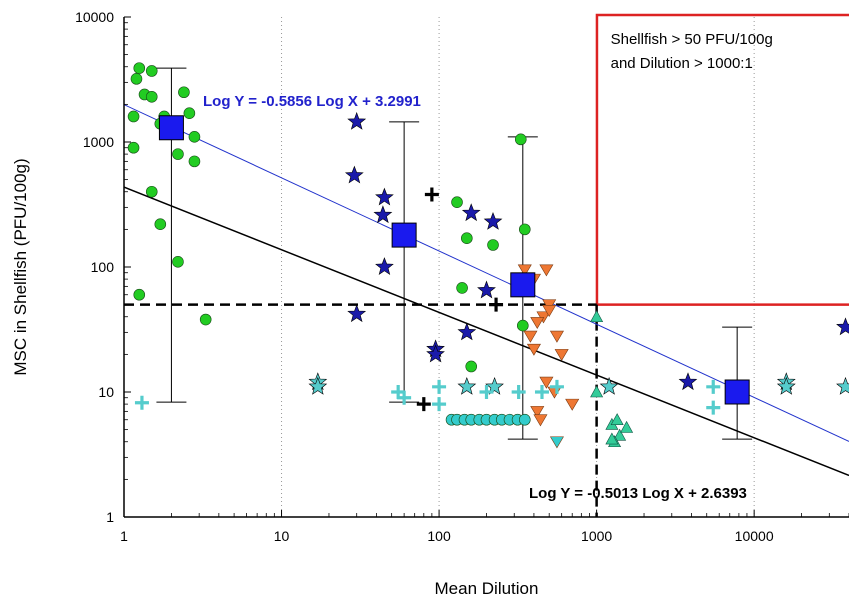 Image resolution: width=849 pixels, height=603 pixels. What do you see at coordinates (638, 493) in the screenshot?
I see `black-regression-label: Log Y = -0.5013 Log X + 2.6393` at bounding box center [638, 493].